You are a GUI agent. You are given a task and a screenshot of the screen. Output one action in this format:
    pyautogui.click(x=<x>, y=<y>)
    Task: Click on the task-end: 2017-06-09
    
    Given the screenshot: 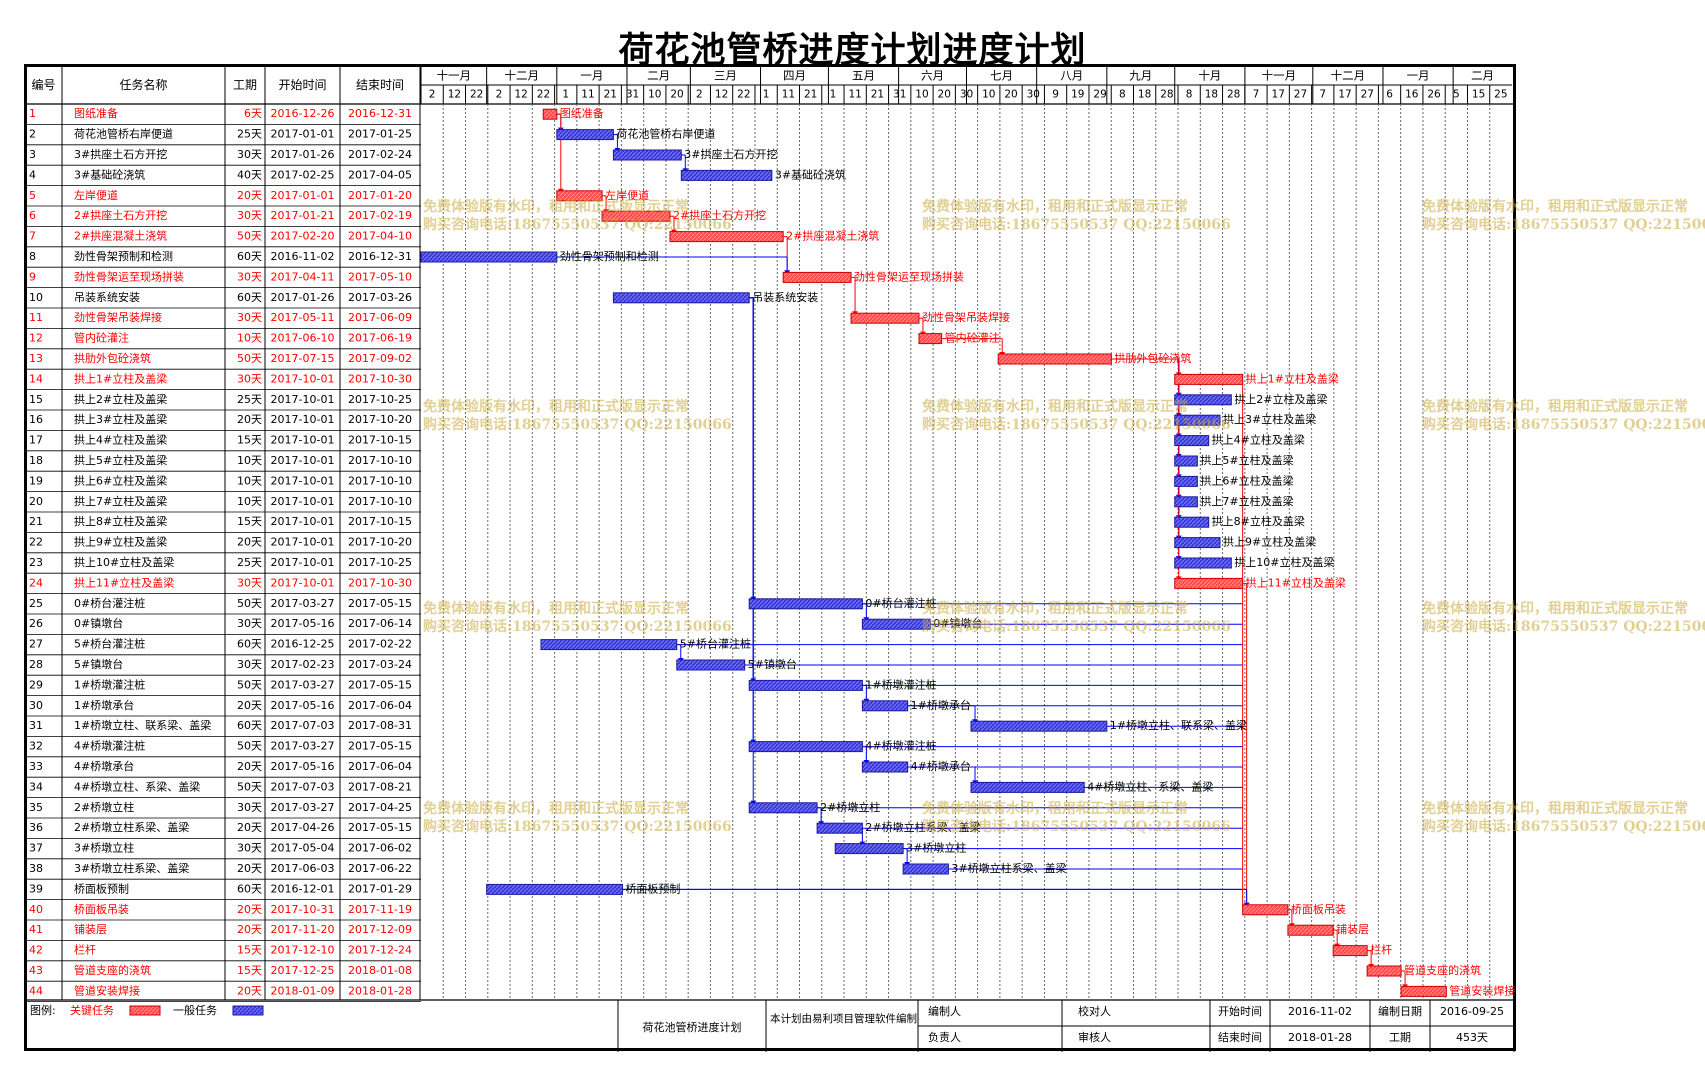 What is the action you would take?
    pyautogui.click(x=380, y=317)
    